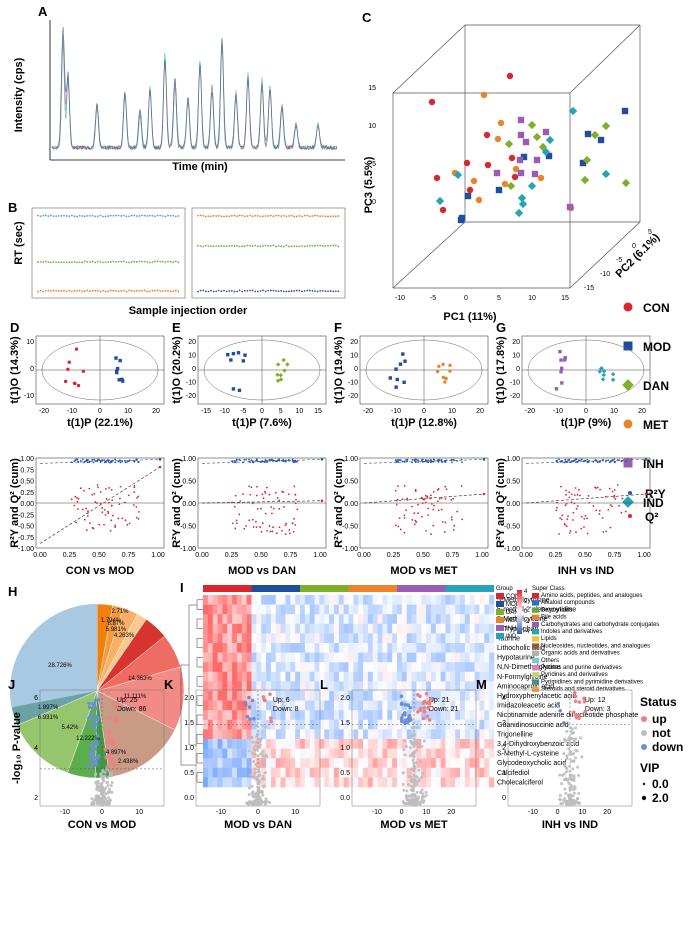  What do you see at coordinates (26, 538) in the screenshot?
I see `y-tick: -0.75` at bounding box center [26, 538].